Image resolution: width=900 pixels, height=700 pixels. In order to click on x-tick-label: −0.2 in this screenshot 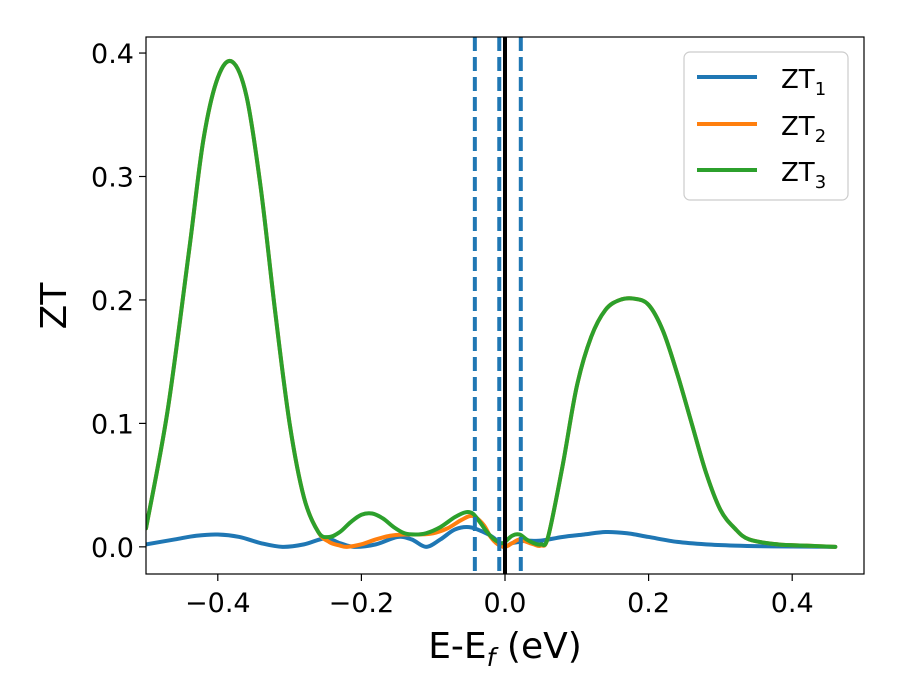, I will do `click(362, 603)`.